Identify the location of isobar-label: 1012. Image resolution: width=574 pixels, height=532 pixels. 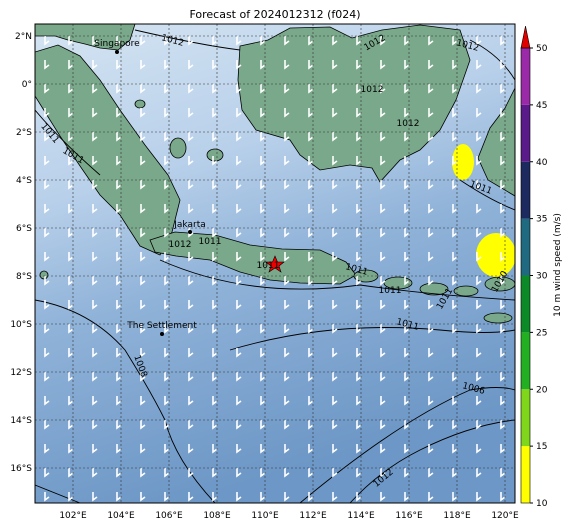
(408, 124).